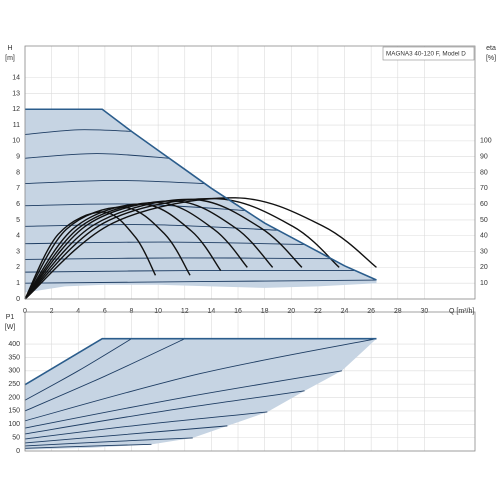 The height and width of the screenshot is (500, 500). I want to click on efficiency-curve, so click(163, 249).